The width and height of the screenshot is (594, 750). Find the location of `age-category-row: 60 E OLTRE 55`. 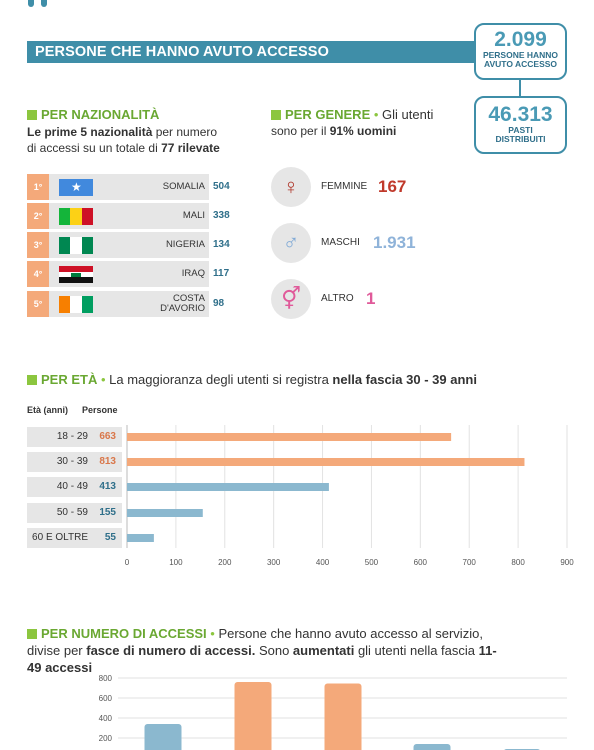

age-category-row: 60 E OLTRE 55 is located at coordinates (74, 538).